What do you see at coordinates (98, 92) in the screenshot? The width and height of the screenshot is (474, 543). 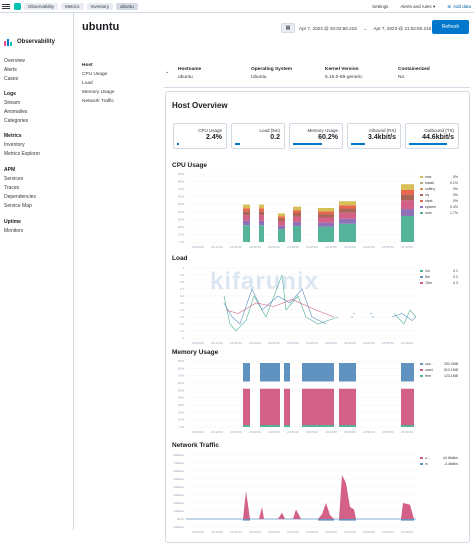 I see `host-nav-memory: Memory Usage` at bounding box center [98, 92].